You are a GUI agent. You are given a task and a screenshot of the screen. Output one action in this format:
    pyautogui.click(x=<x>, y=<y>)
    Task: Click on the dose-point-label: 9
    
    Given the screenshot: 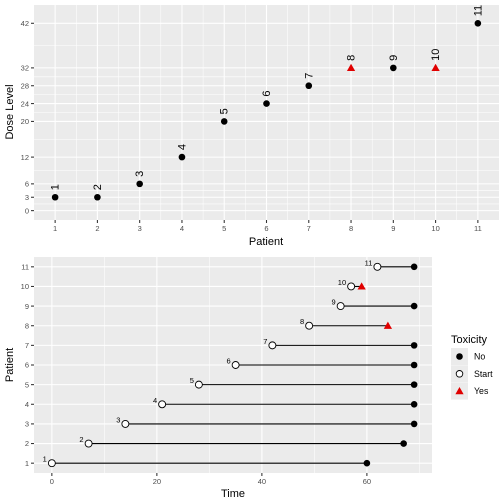 What is the action you would take?
    pyautogui.click(x=394, y=58)
    